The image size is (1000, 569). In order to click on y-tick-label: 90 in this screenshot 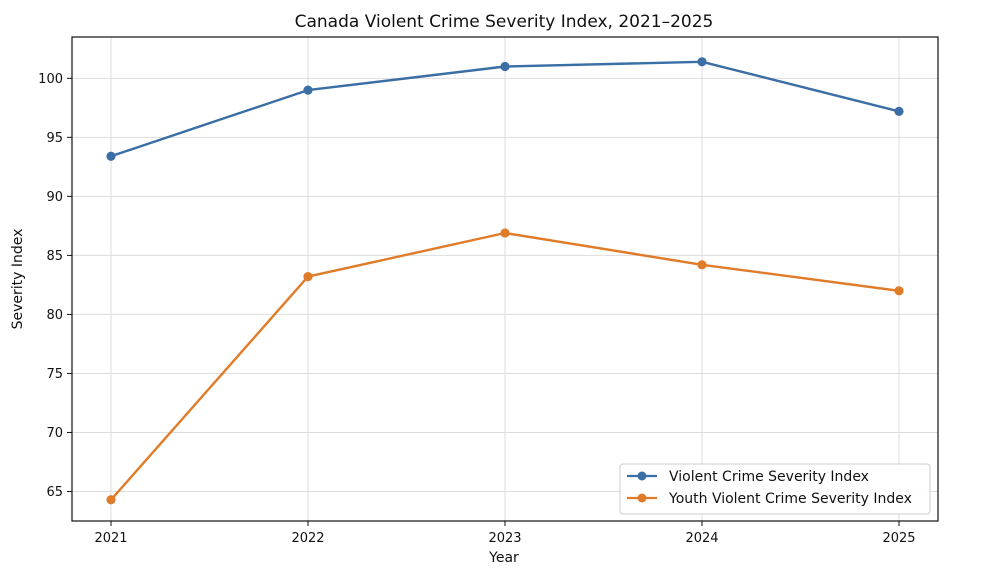, I will do `click(54, 197)`.